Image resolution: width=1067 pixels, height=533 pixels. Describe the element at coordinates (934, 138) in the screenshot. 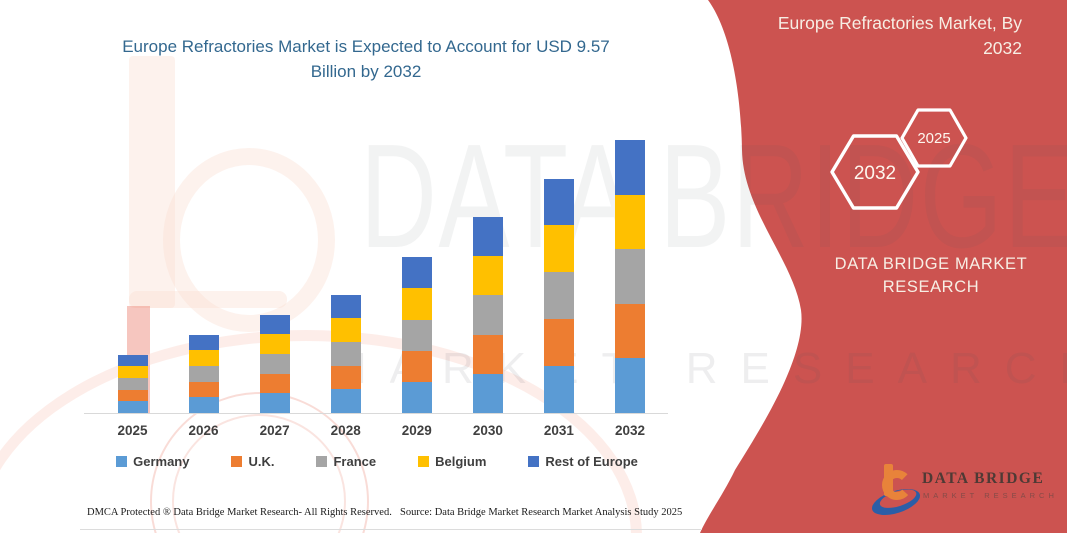

I see `hexagon-2025-label: 2025` at that location.